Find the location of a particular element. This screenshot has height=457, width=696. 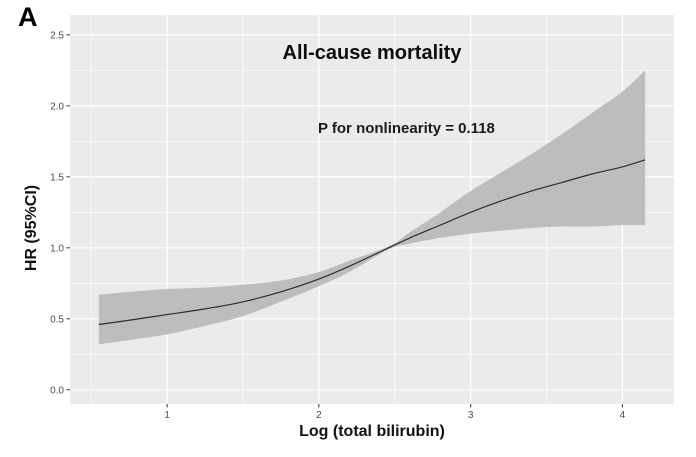

x-tick-label: 3 is located at coordinates (471, 415).